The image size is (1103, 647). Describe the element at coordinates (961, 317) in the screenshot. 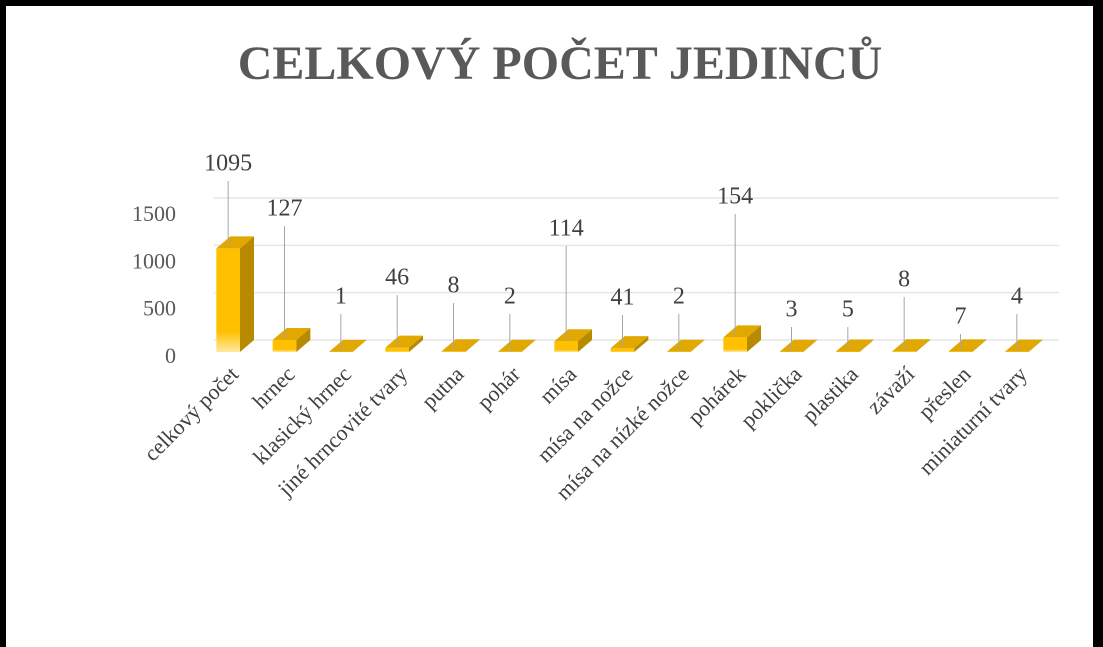

I see `data-label: 7` at that location.